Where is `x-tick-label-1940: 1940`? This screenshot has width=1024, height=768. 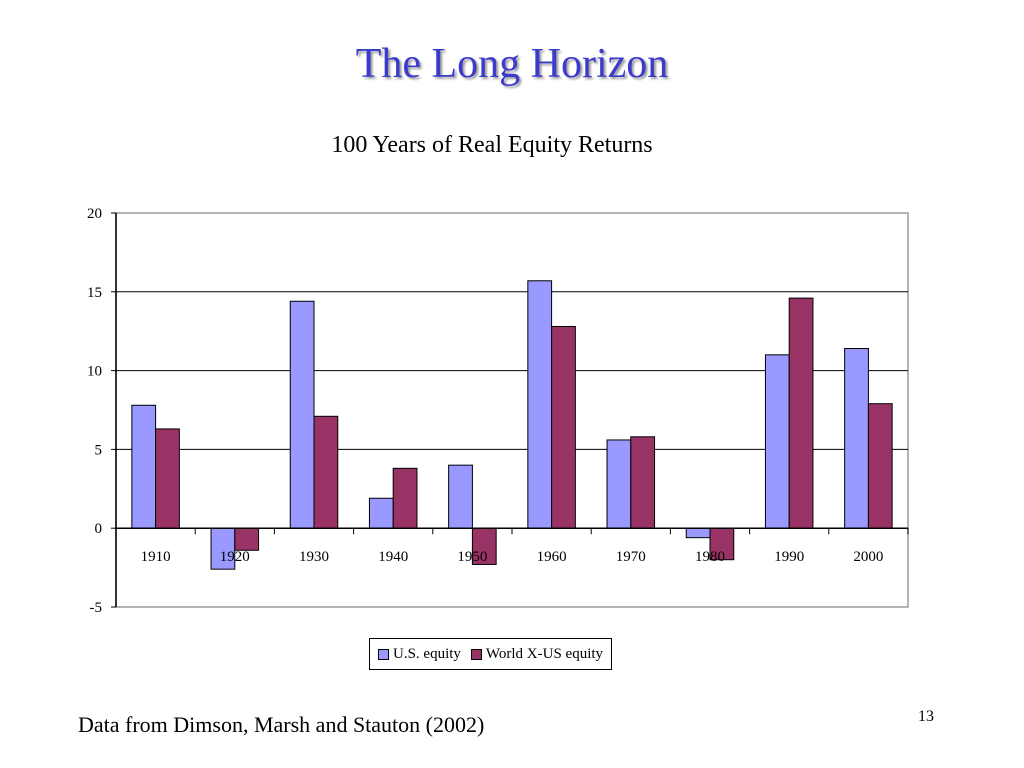
x-tick-label-1940: 1940 is located at coordinates (393, 557).